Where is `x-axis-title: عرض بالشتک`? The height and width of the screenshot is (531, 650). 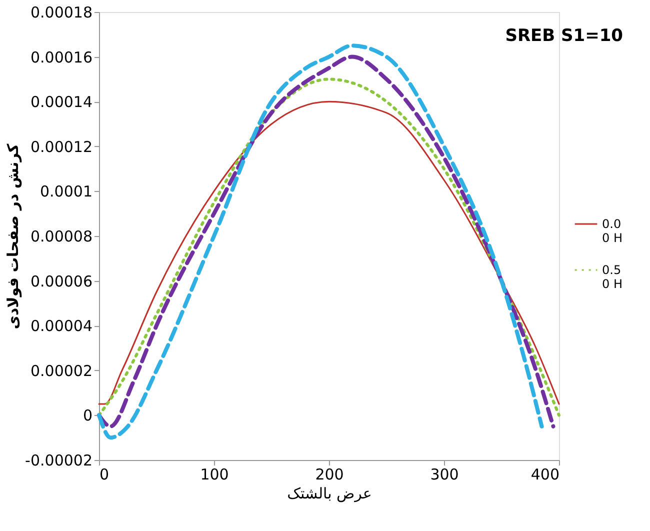
x-axis-title: عرض بالشتک is located at coordinates (329, 493).